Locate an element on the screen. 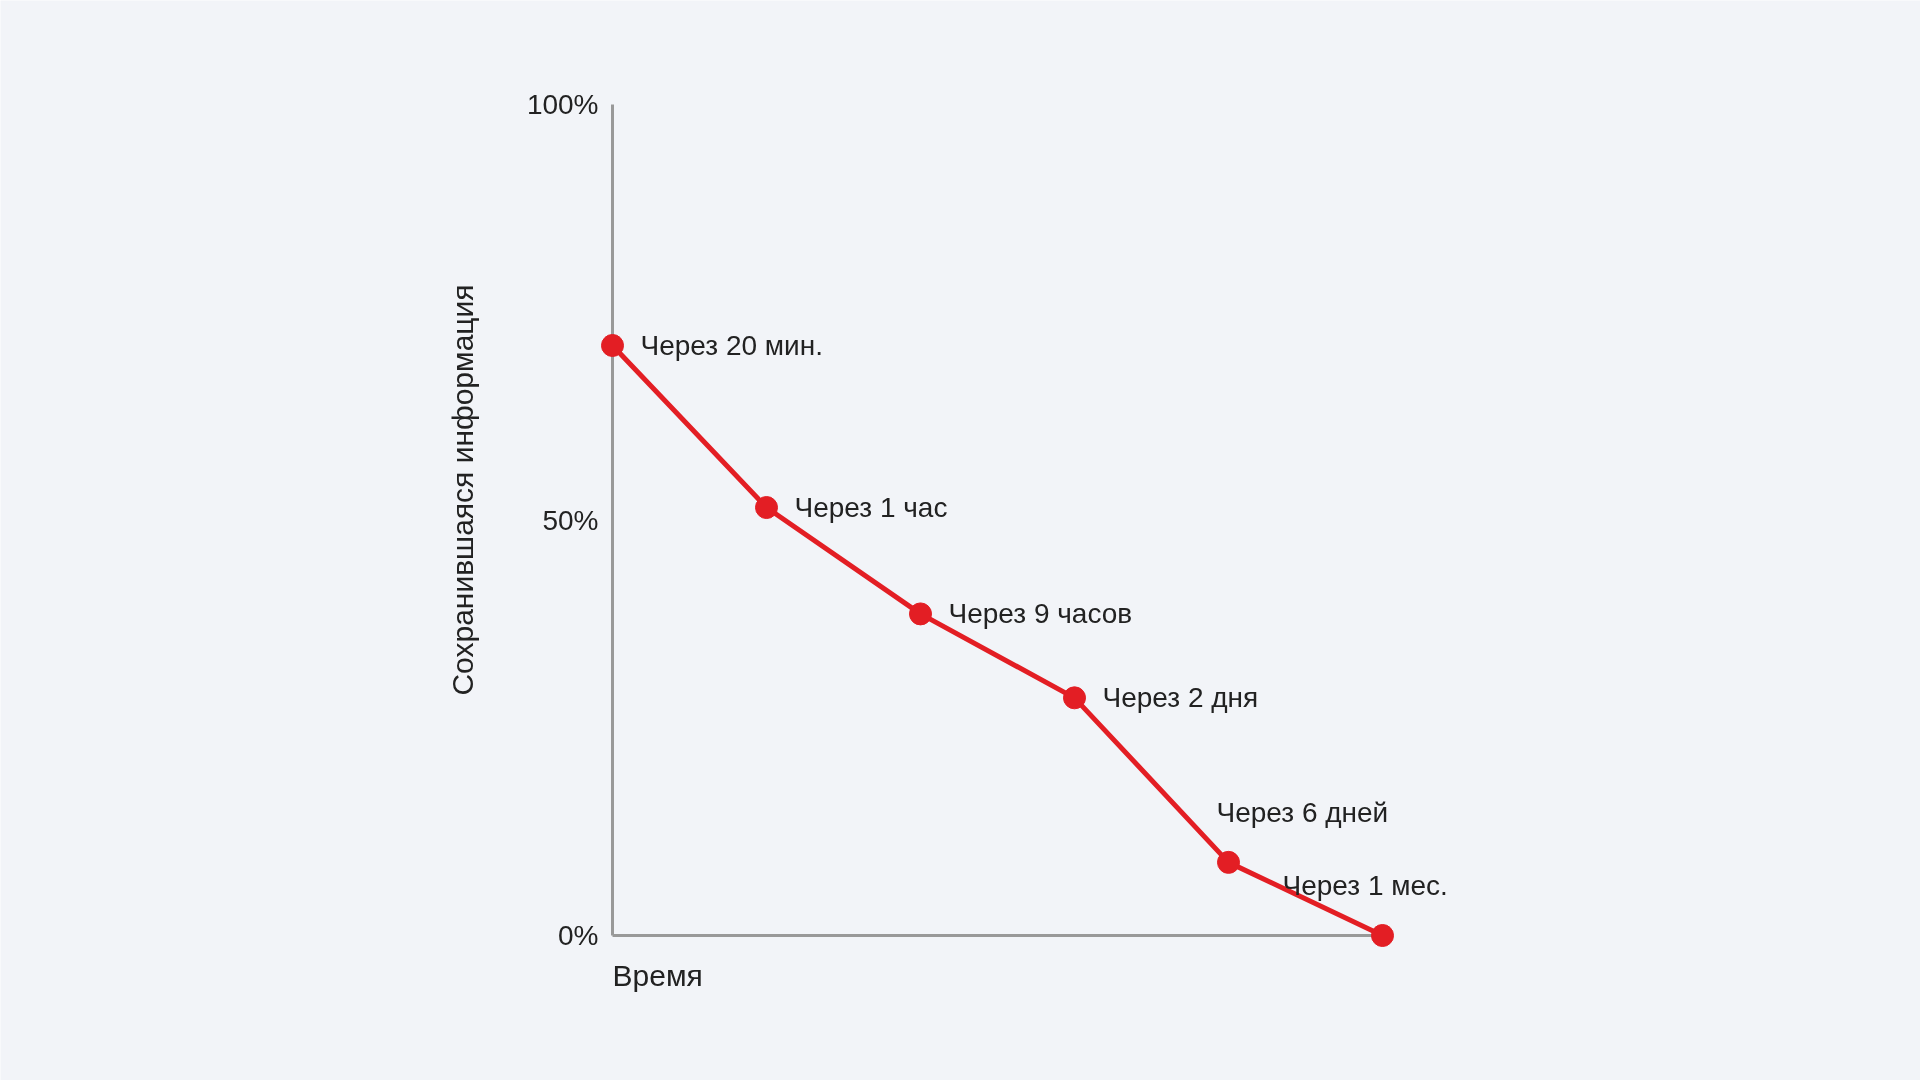 Image resolution: width=1920 pixels, height=1080 pixels. y-axis-title: Сохранившаяся информация is located at coordinates (462, 490).